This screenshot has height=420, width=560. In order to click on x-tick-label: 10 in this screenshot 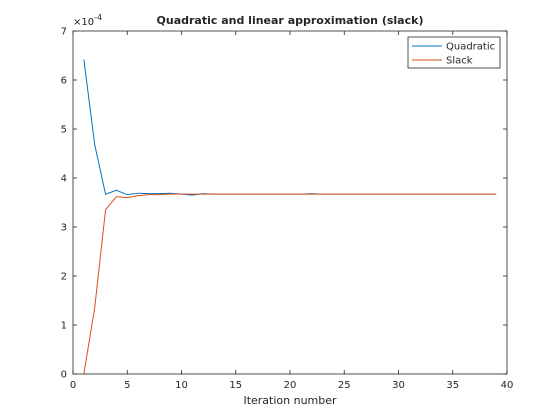, I will do `click(181, 385)`.